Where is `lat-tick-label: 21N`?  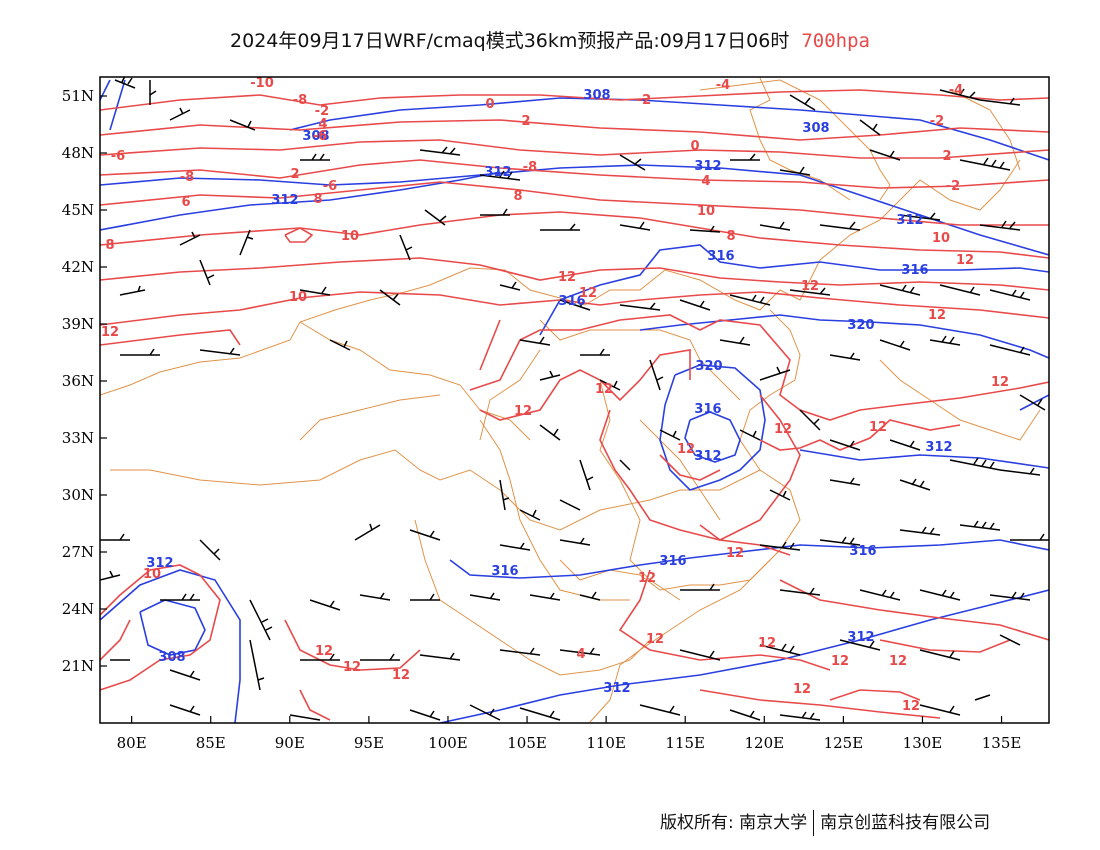 lat-tick-label: 21N is located at coordinates (78, 666).